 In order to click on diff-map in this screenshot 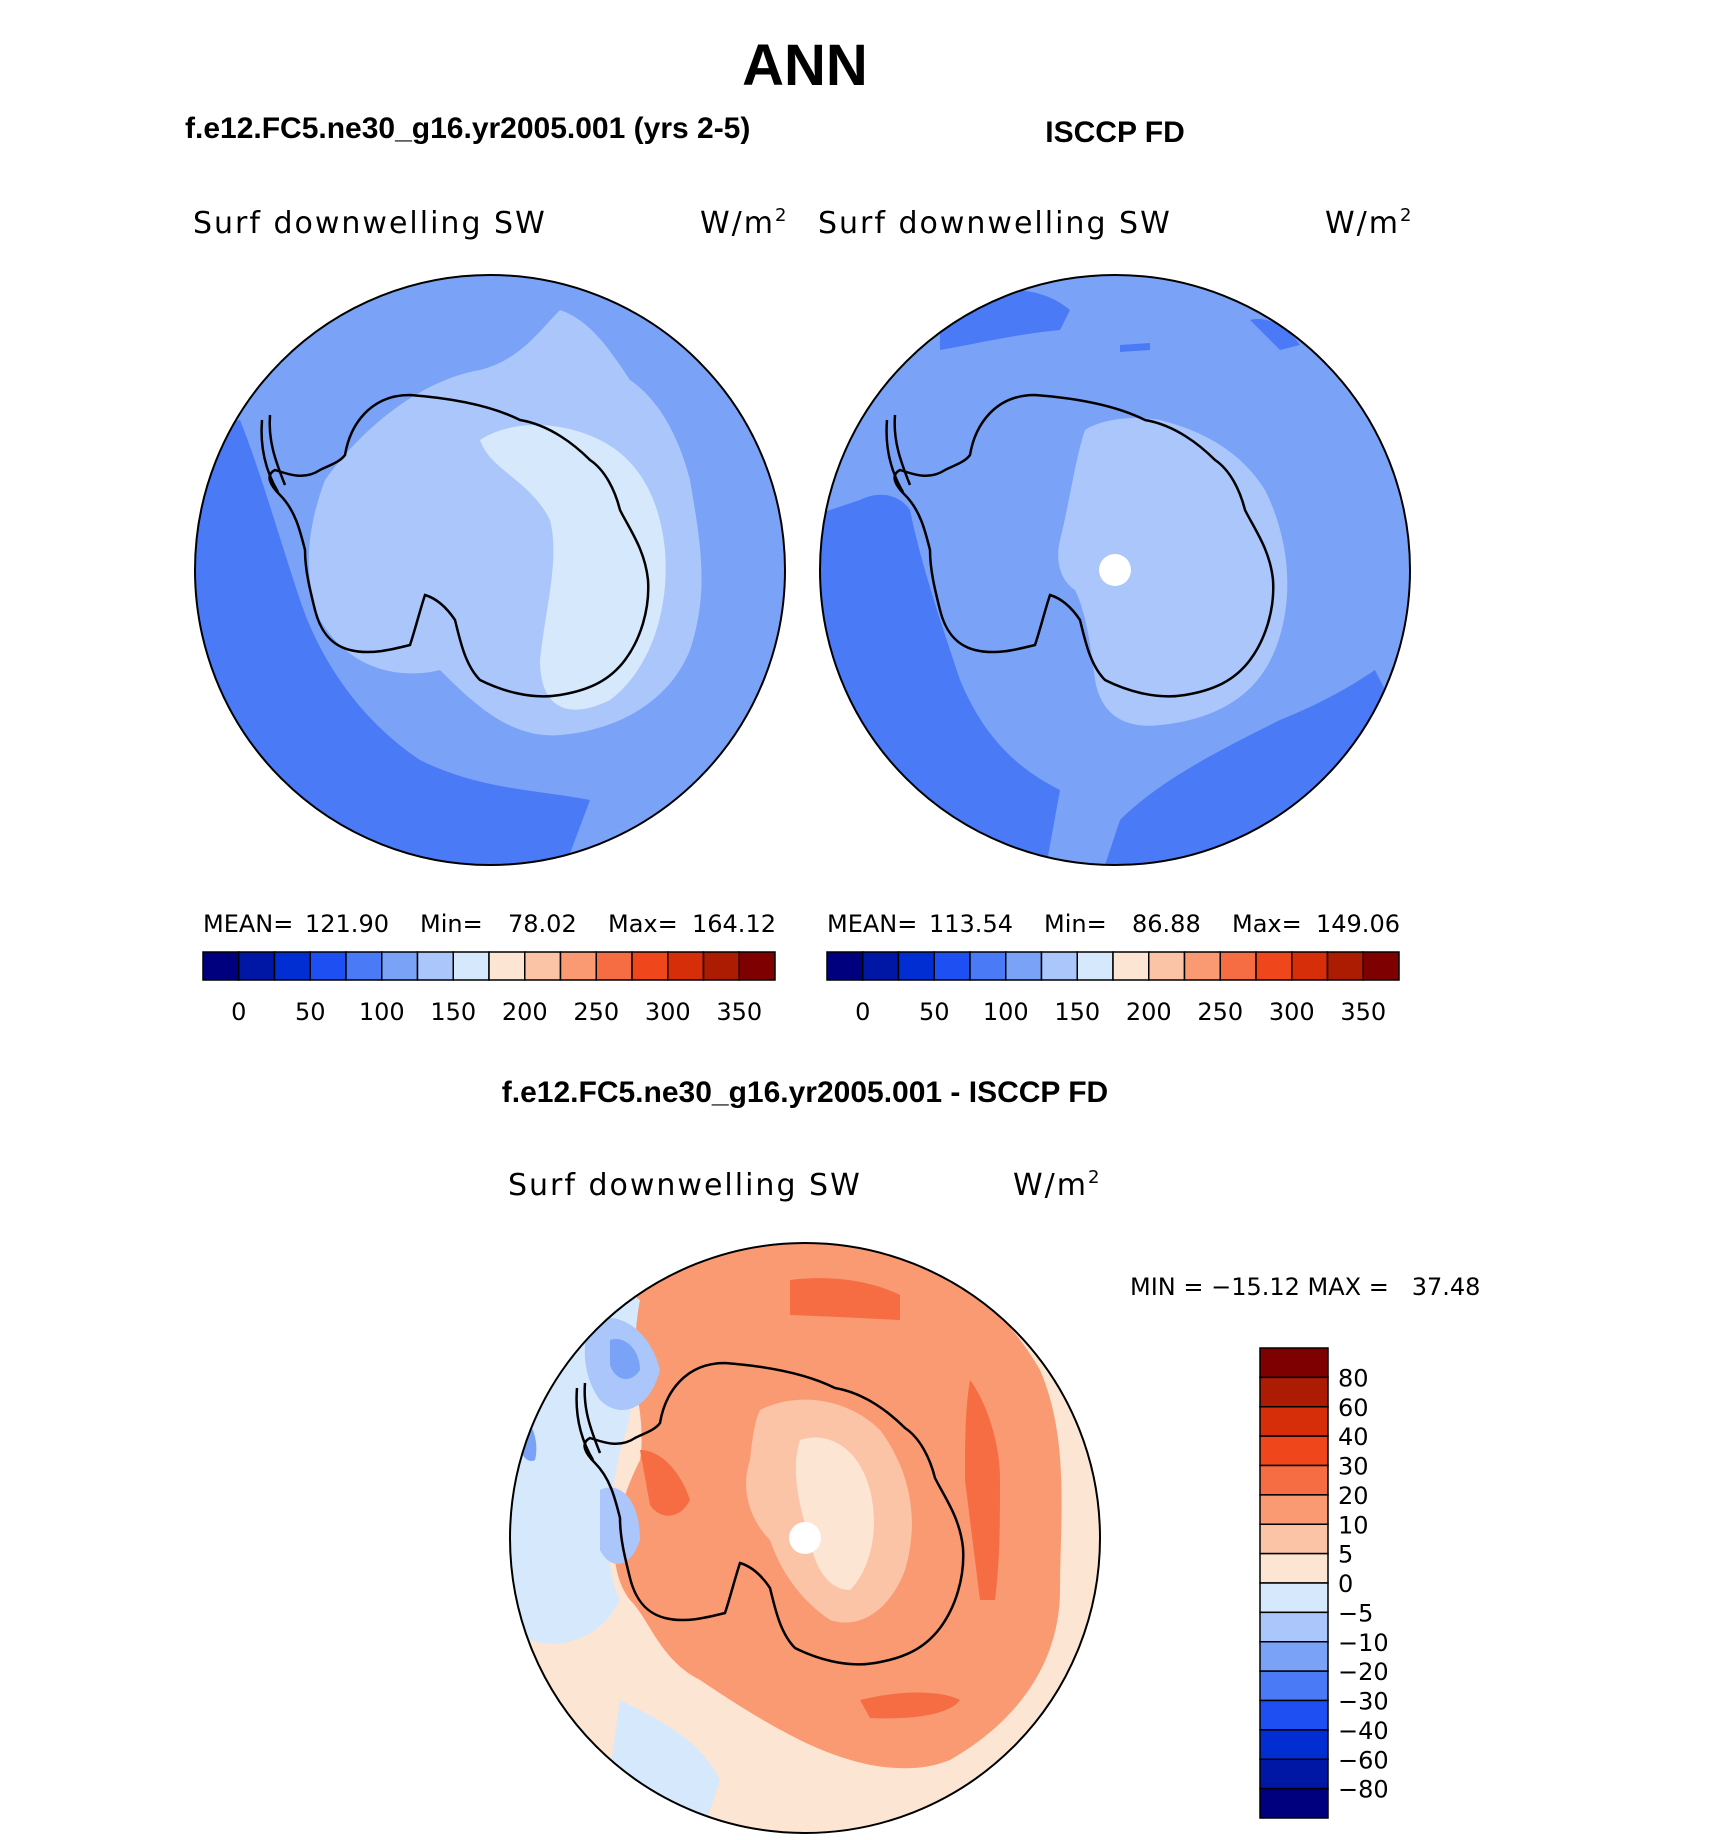, I will do `click(805, 1538)`.